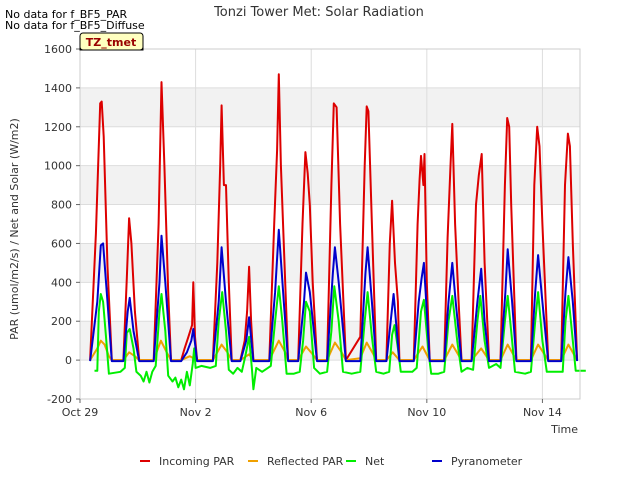 The height and width of the screenshot is (480, 640). Describe the element at coordinates (14, 229) in the screenshot. I see `y-axis-title: PAR (umol/m2/s) / Net and Solar (W/m2)` at that location.